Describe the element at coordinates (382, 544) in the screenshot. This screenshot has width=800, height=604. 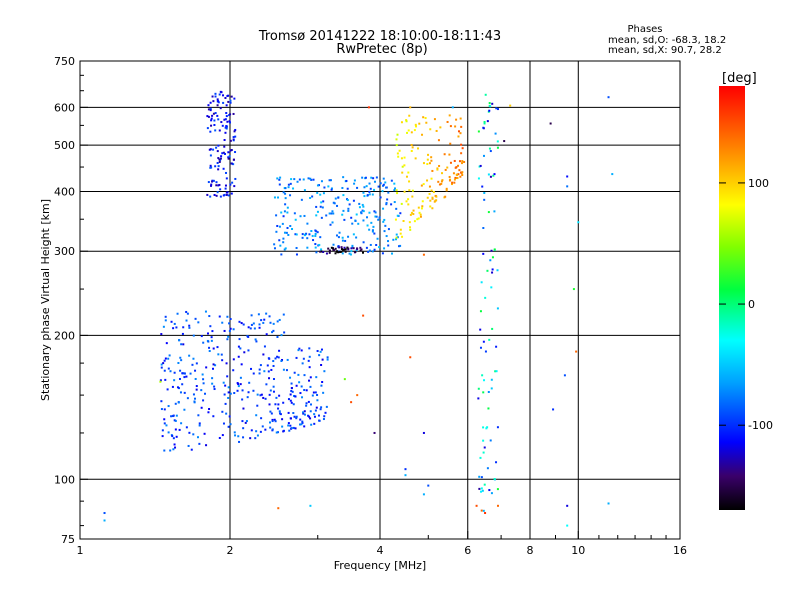
I see `x-axis-ticks: 1 2 4 6 8 10 16` at that location.